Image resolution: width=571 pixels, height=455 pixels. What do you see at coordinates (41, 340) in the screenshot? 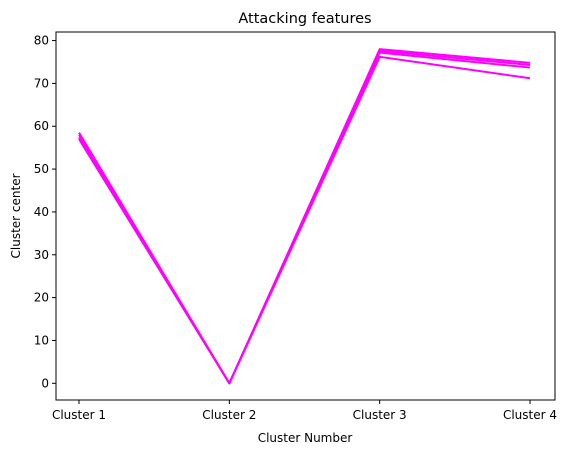
I see `y-tick-label-10: 10` at bounding box center [41, 340].